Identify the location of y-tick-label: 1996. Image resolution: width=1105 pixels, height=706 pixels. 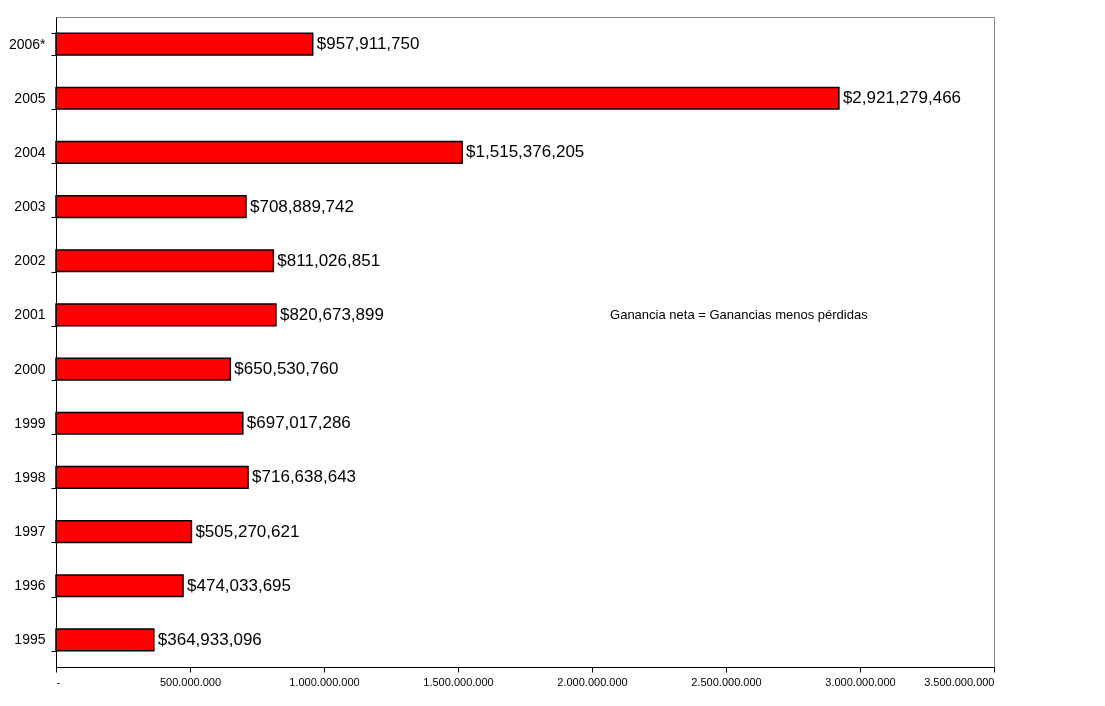
(30, 585).